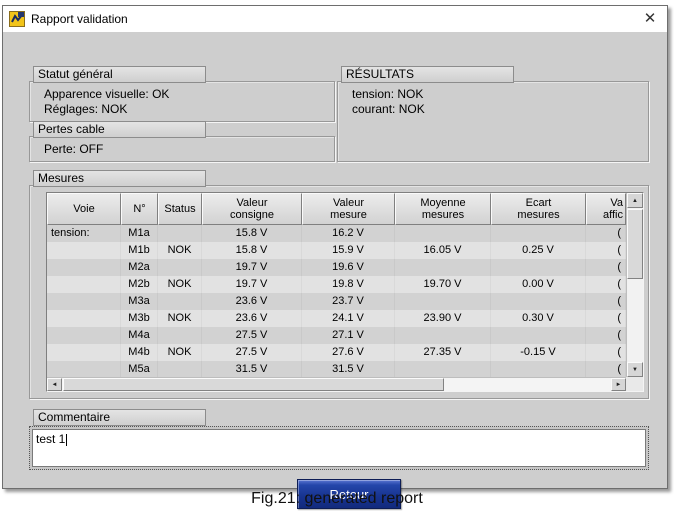 This screenshot has height=515, width=674. What do you see at coordinates (348, 209) in the screenshot?
I see `column-header: Valeur mesure` at bounding box center [348, 209].